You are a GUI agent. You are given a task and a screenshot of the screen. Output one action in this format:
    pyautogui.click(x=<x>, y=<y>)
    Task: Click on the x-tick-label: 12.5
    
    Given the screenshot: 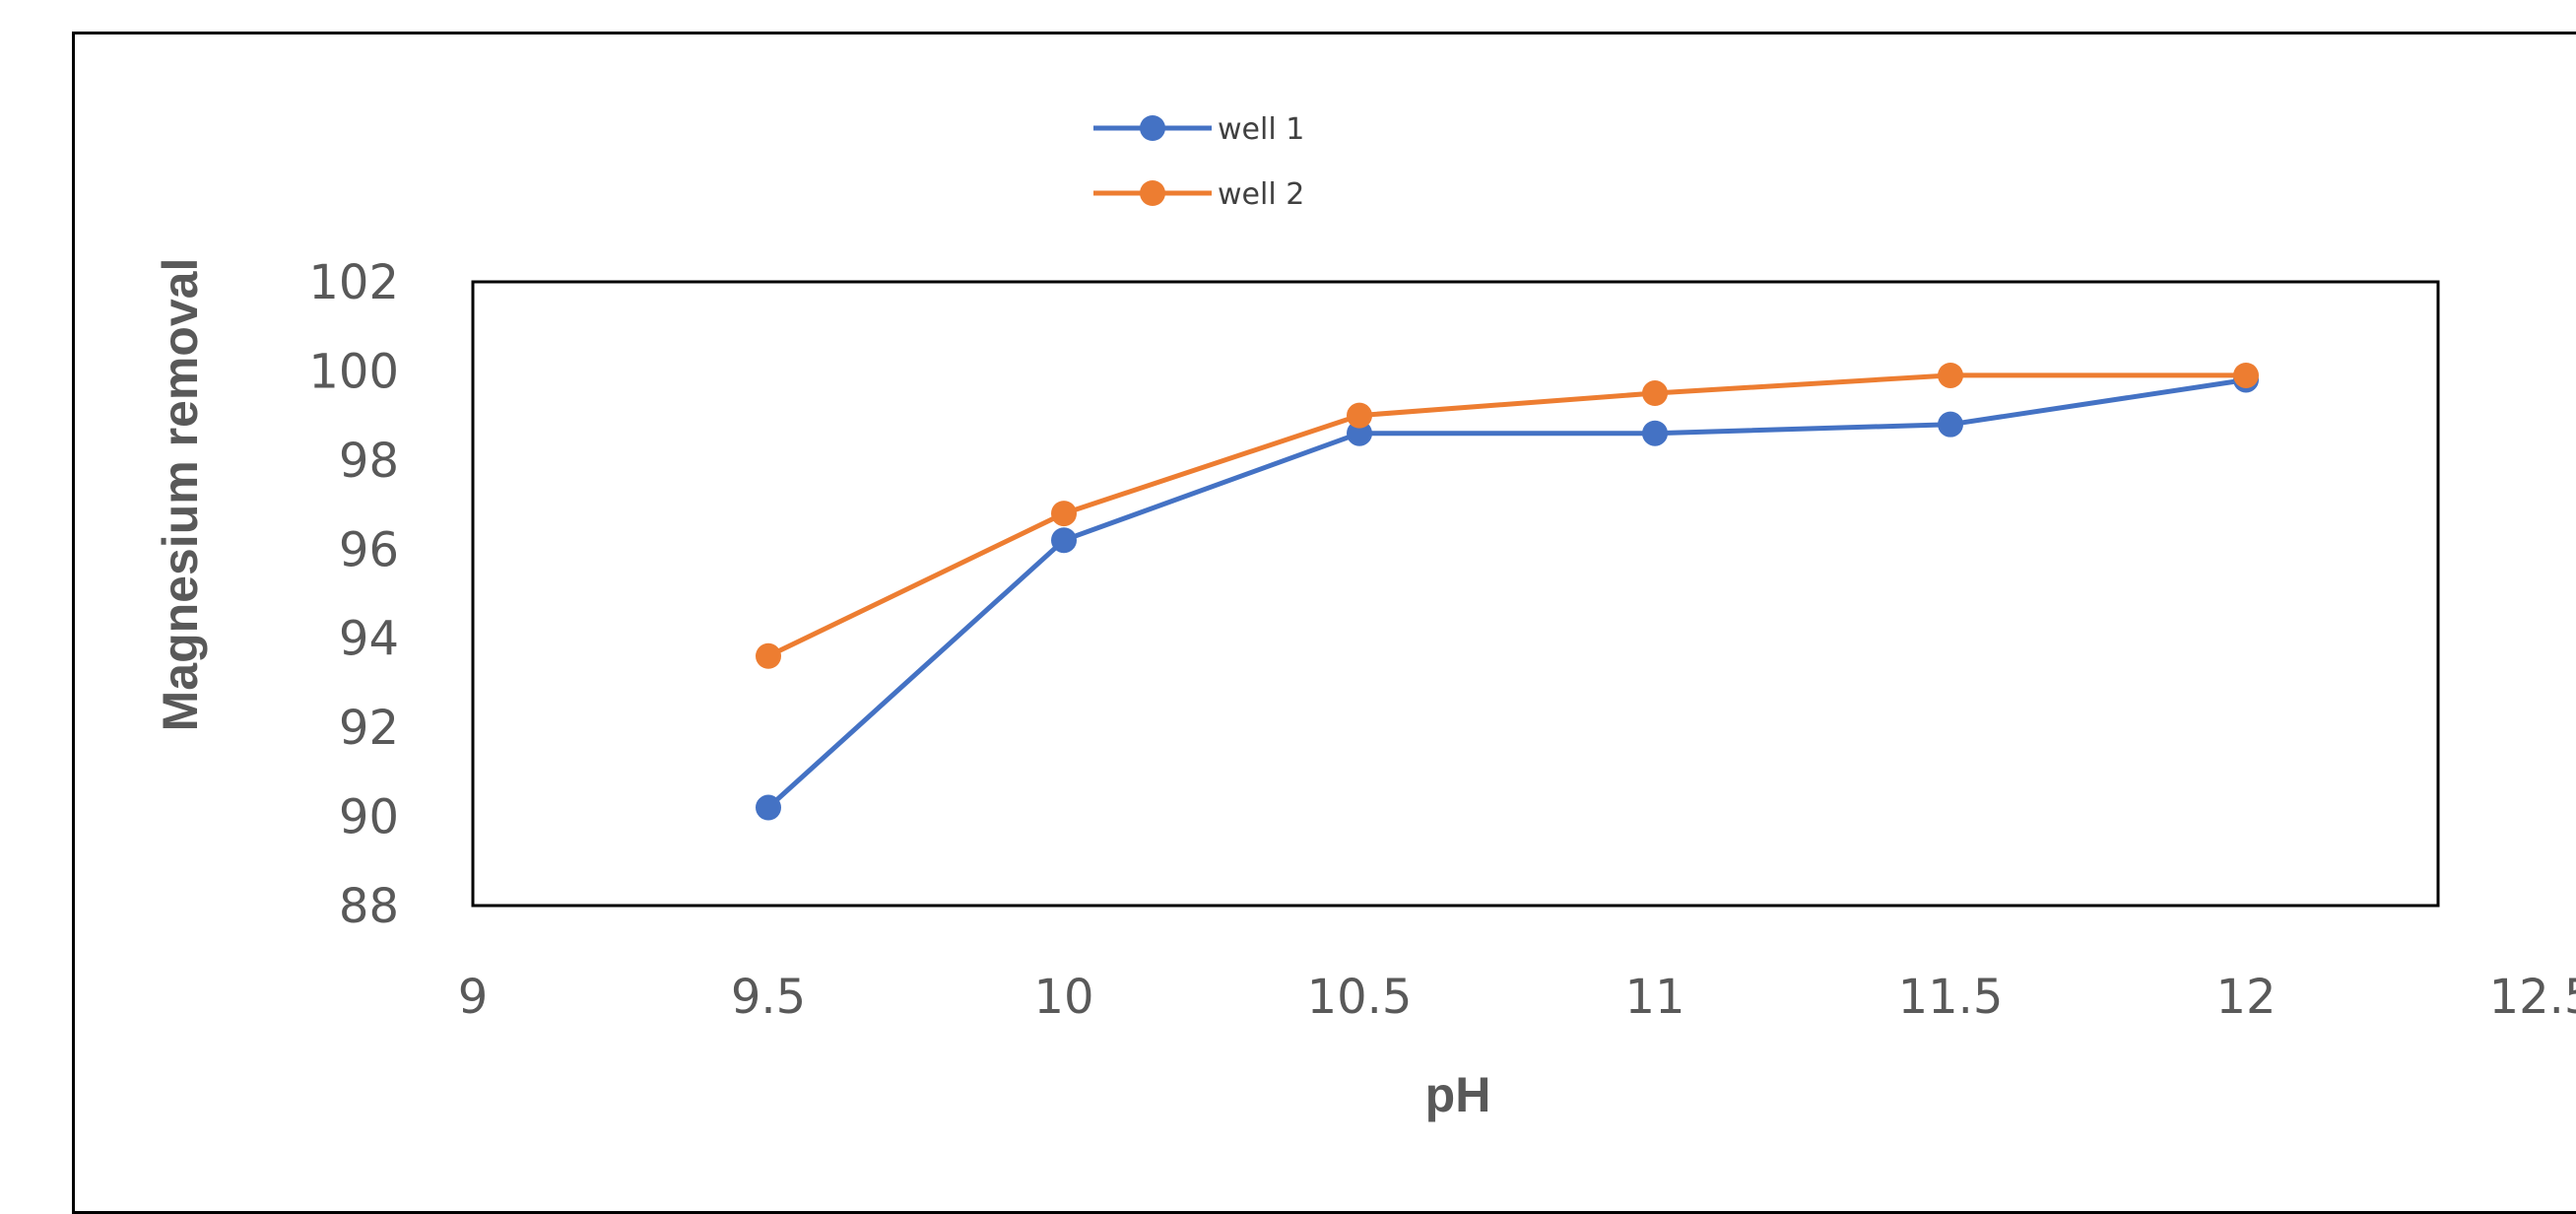 What is the action you would take?
    pyautogui.click(x=2533, y=997)
    